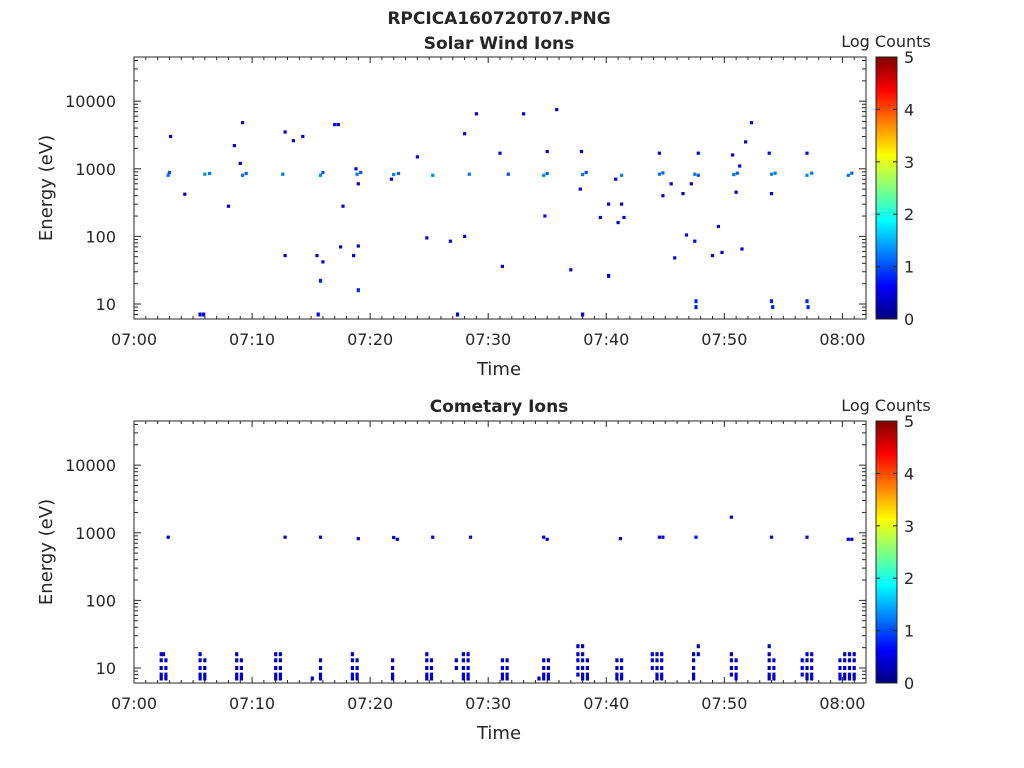 This screenshot has height=768, width=1024. I want to click on colorbar-tick-label: 5, so click(909, 57).